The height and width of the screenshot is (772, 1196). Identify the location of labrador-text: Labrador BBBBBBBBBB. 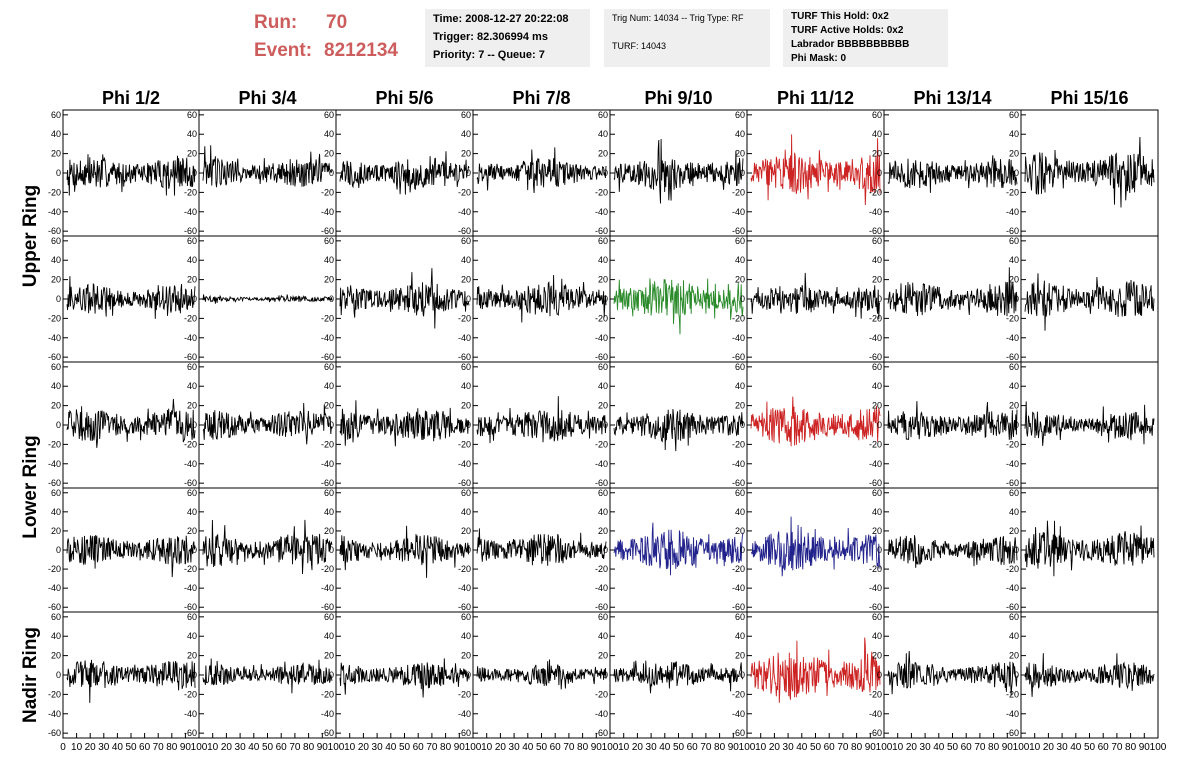
(850, 44).